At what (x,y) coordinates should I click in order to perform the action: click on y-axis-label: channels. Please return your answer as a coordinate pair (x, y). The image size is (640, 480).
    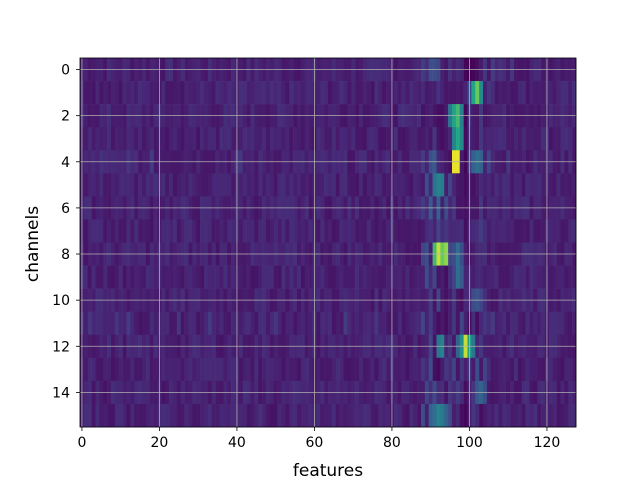
    Looking at the image, I should click on (33, 244).